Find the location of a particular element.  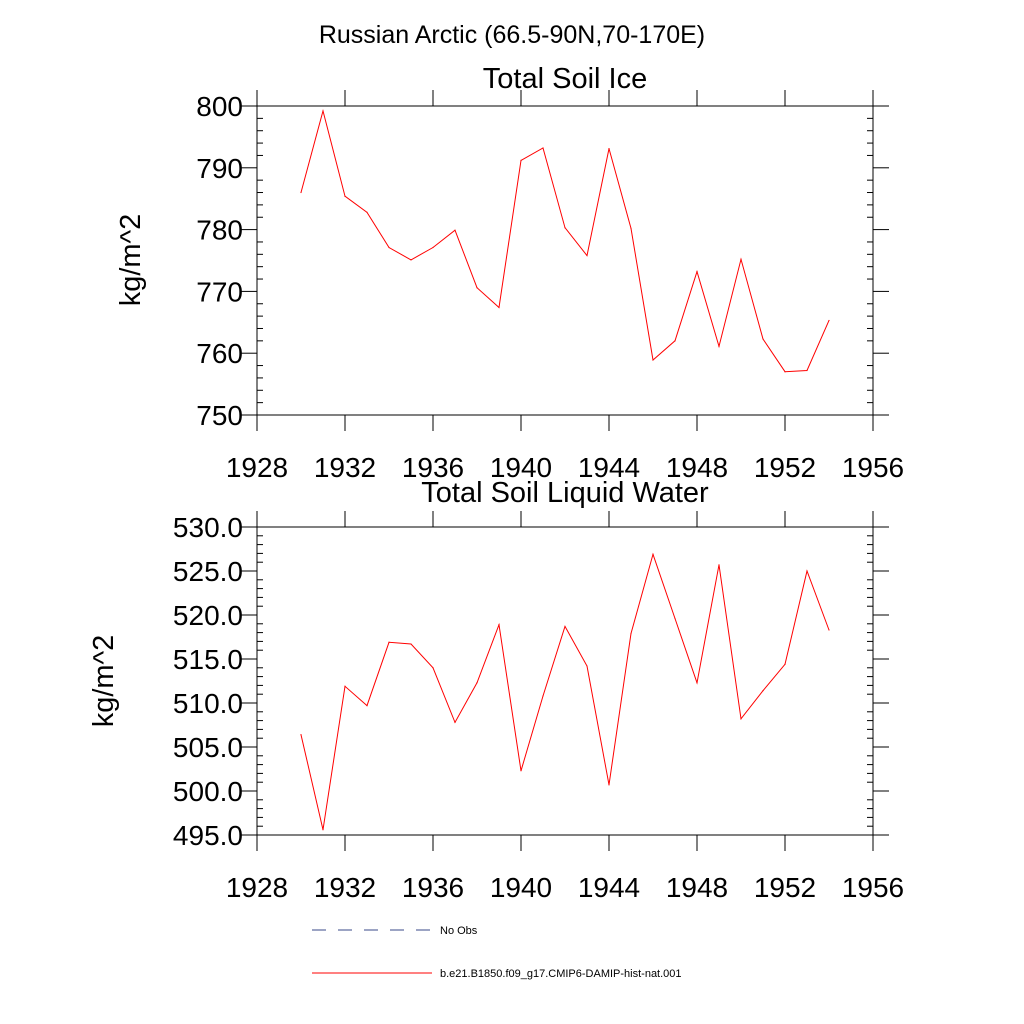

figure-title: Russian Arctic (66.5-90N,70-170E) is located at coordinates (512, 35).